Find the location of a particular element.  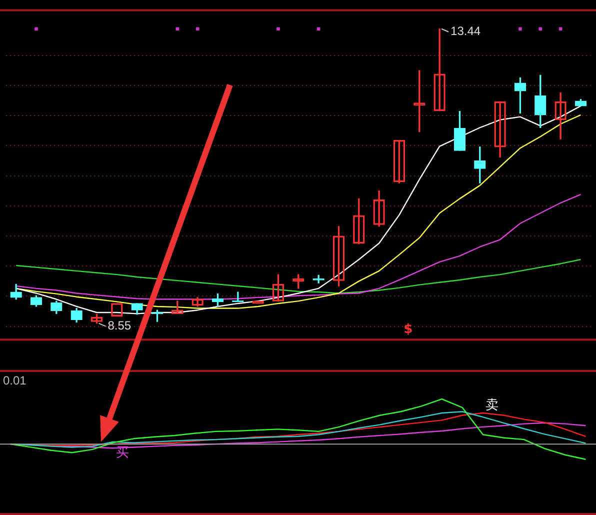

annotation: $ is located at coordinates (408, 330).